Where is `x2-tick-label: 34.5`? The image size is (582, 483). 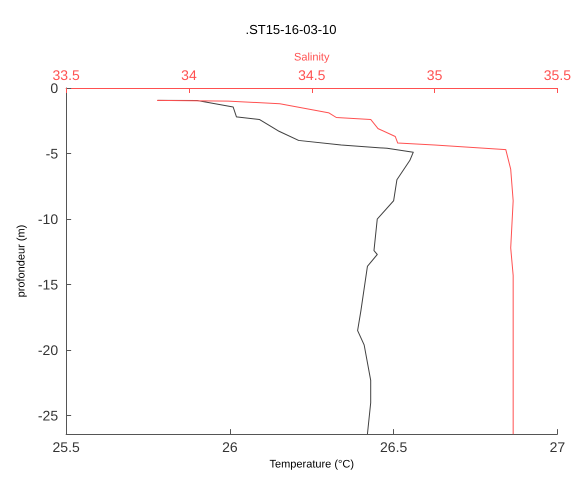
x2-tick-label: 34.5 is located at coordinates (312, 75).